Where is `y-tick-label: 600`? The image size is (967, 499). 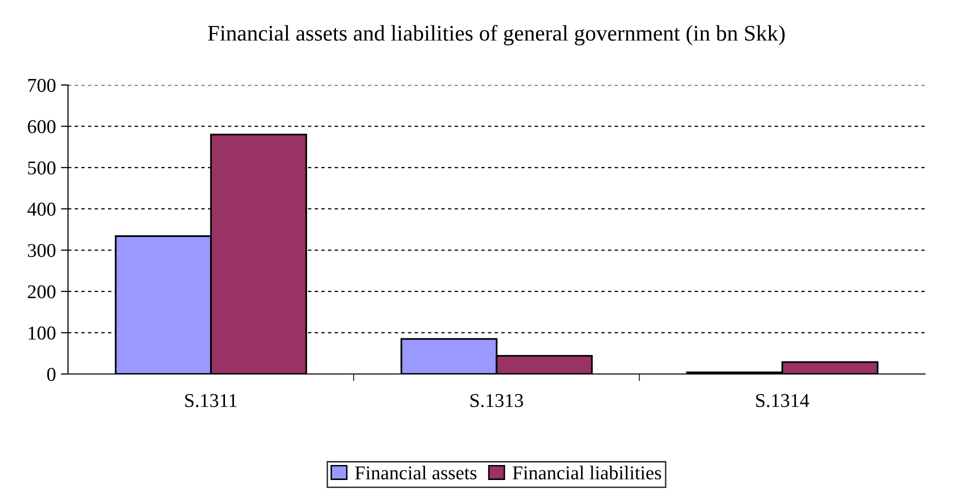 y-tick-label: 600 is located at coordinates (42, 127).